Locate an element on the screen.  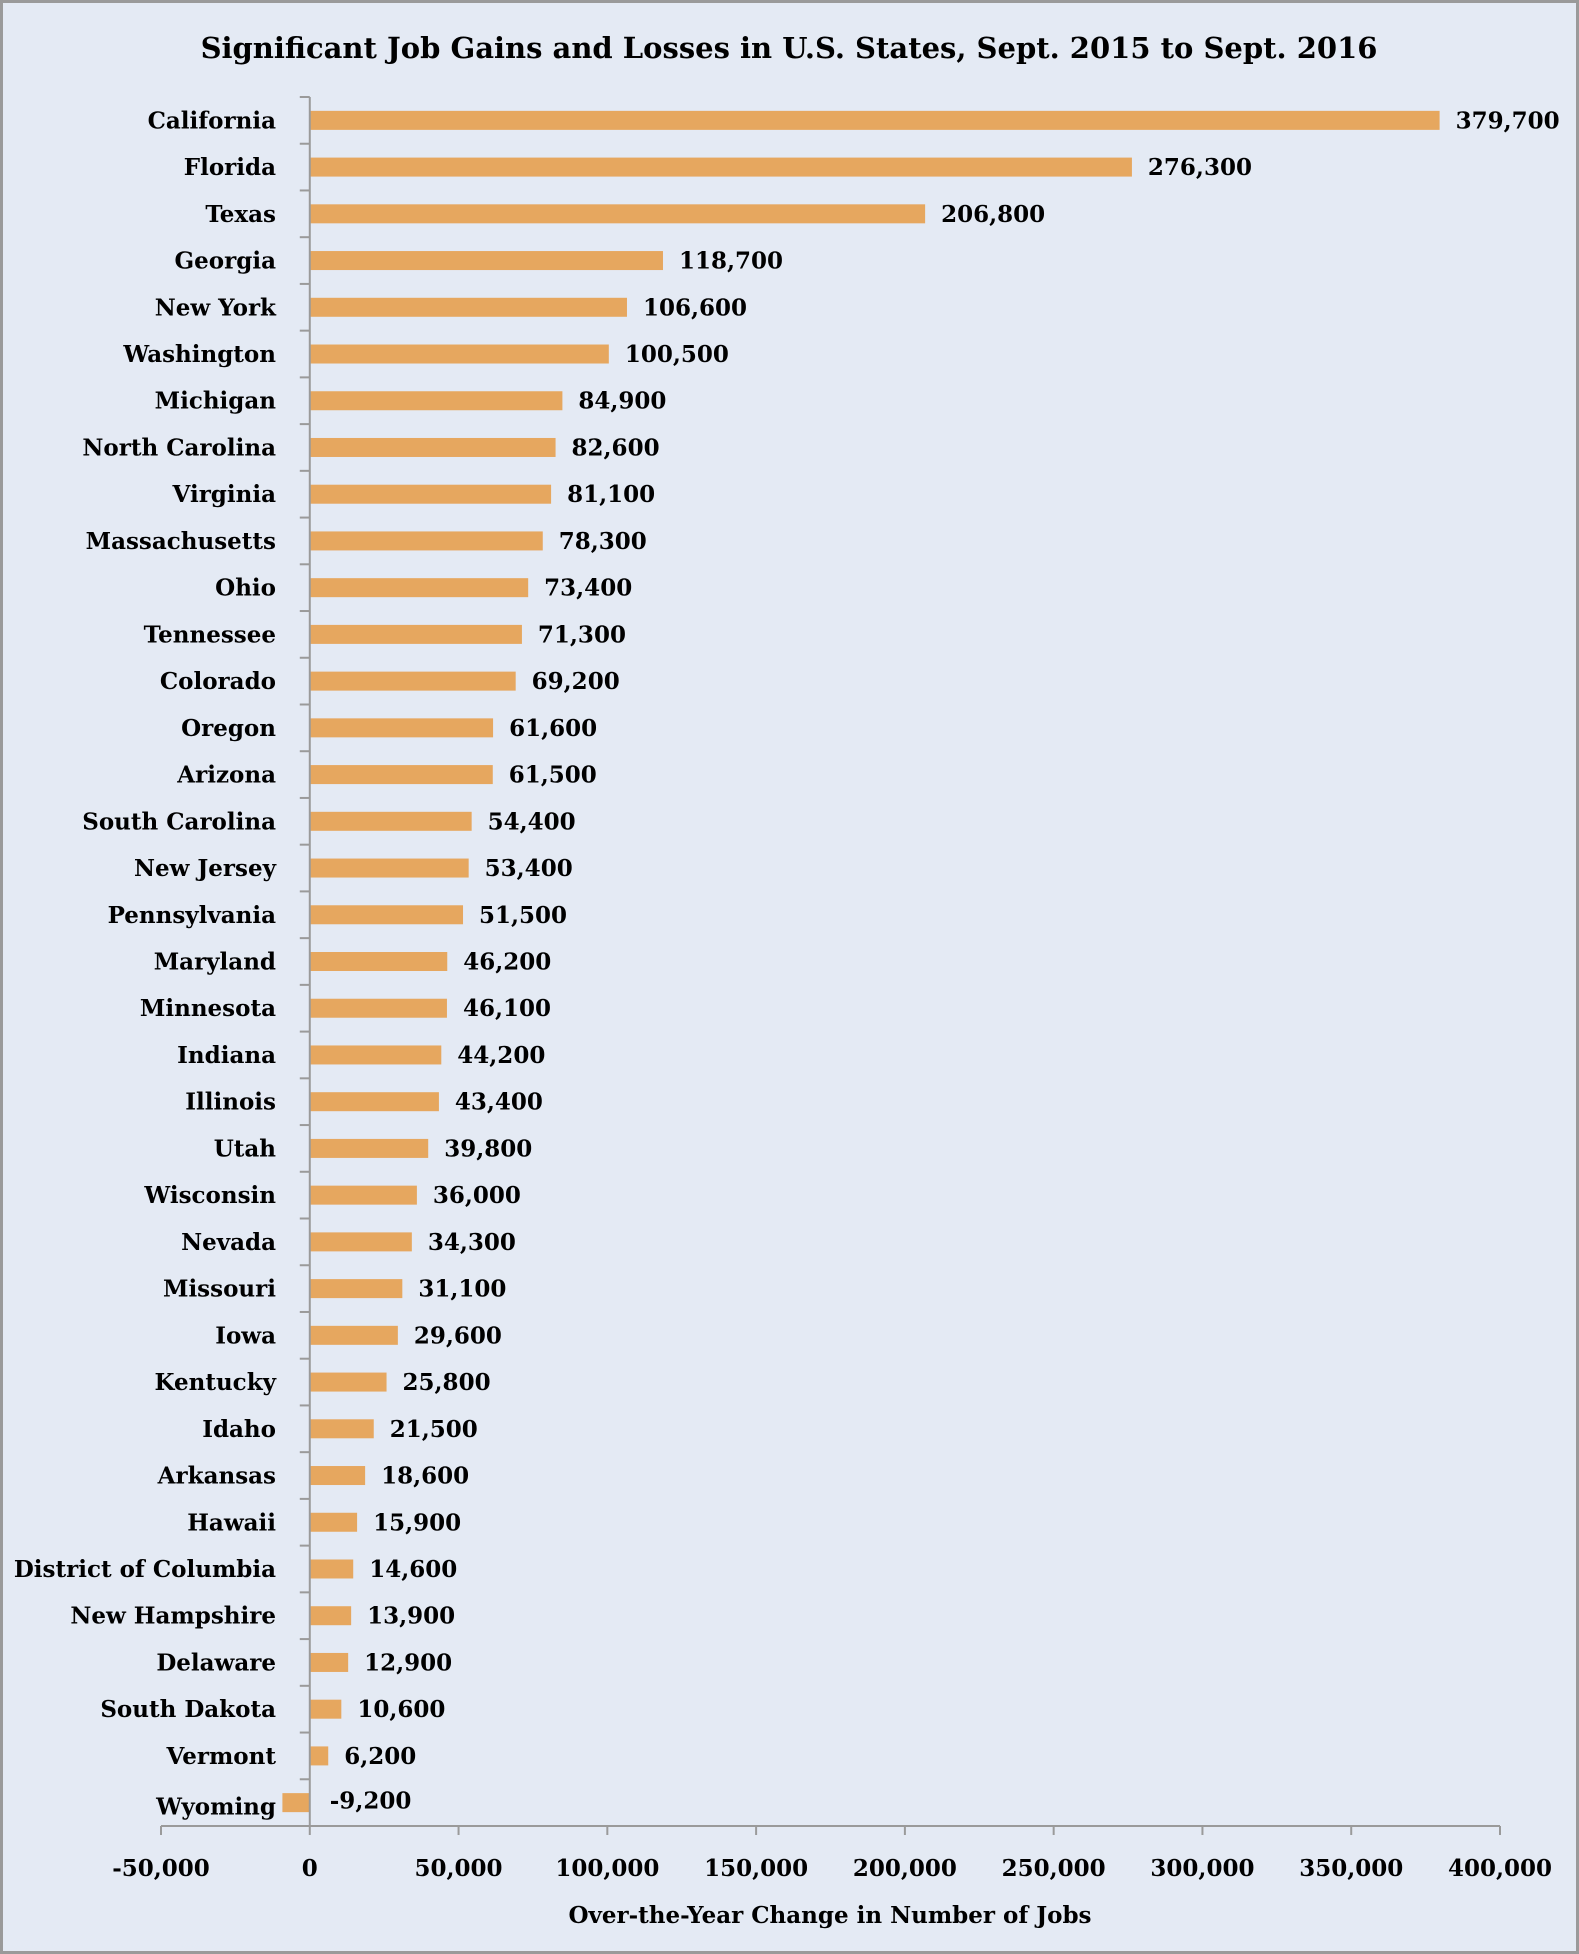
x-axis-title: Over-the-Year Change in Number of Jobs is located at coordinates (829, 1915).